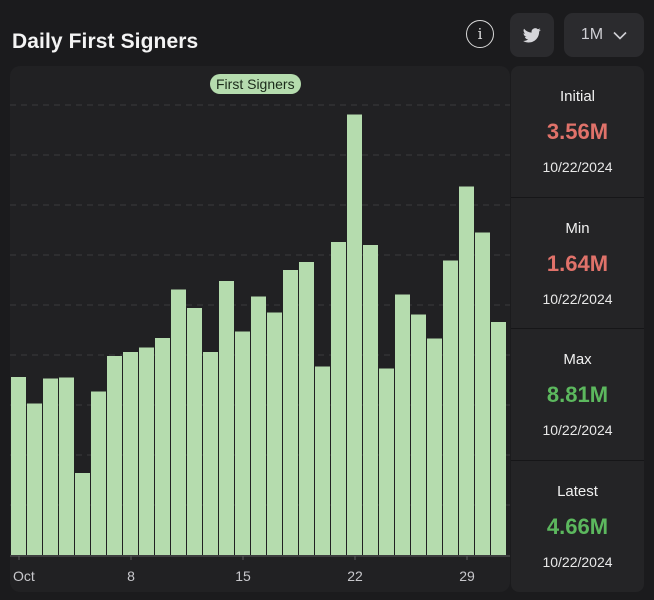  What do you see at coordinates (577, 359) in the screenshot?
I see `stat-label: Max` at bounding box center [577, 359].